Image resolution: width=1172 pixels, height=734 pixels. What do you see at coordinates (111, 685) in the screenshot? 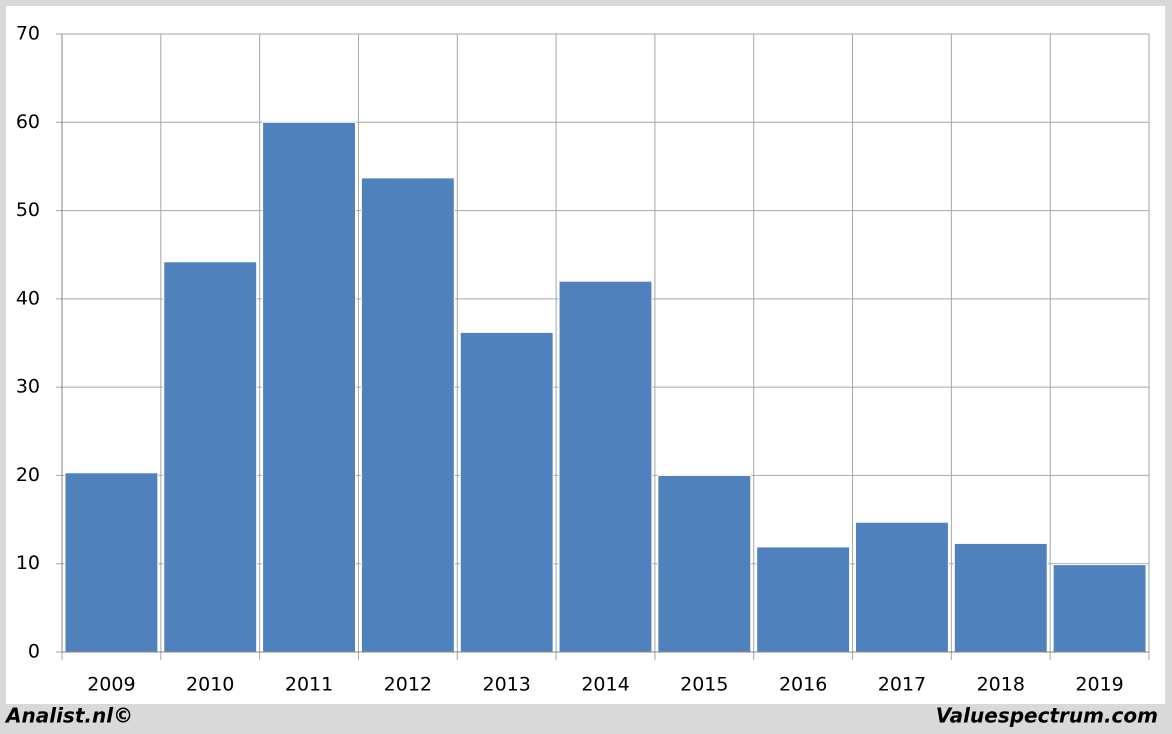
I see `x-tick-label: 2009` at bounding box center [111, 685].